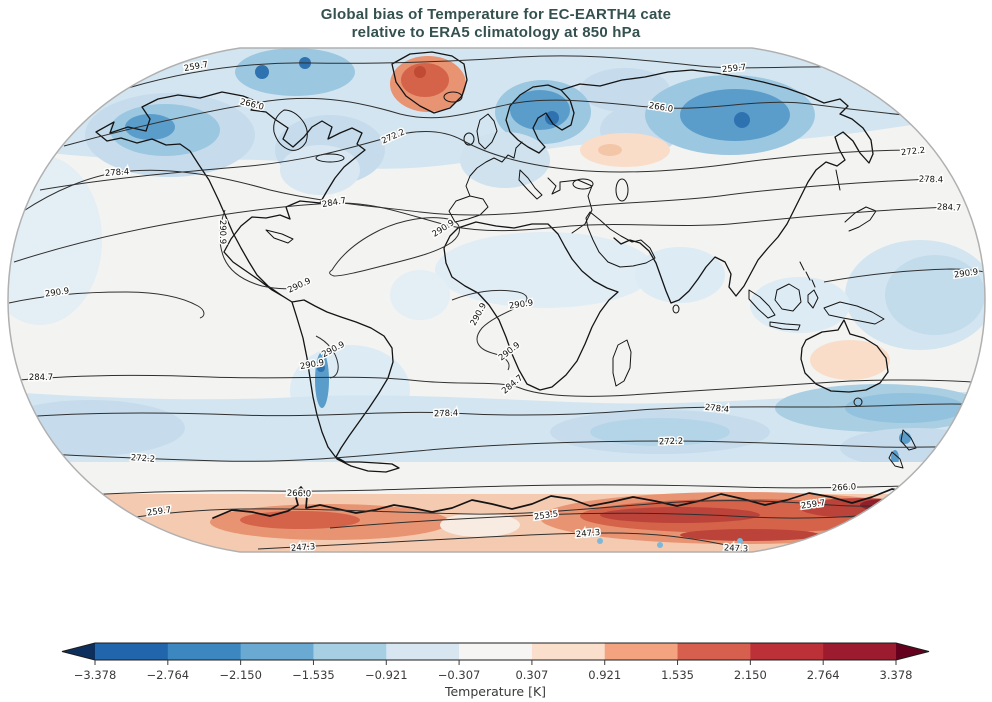  I want to click on colorbar-tick-label: 2.764, so click(823, 675).